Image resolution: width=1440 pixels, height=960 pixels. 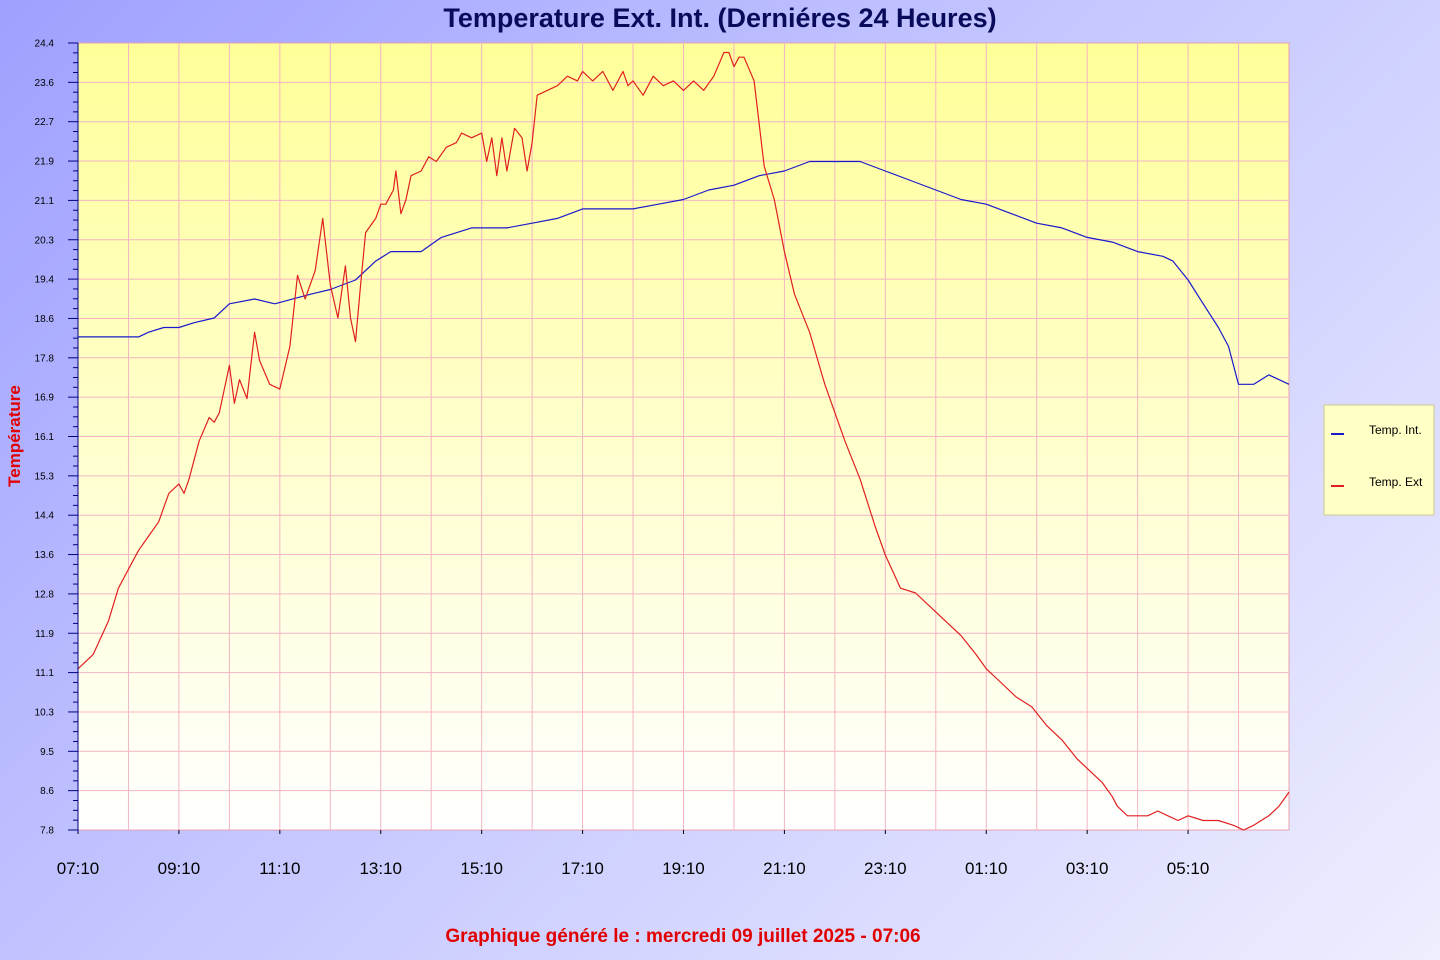 What do you see at coordinates (45, 122) in the screenshot?
I see `y-tick-label: 22.7` at bounding box center [45, 122].